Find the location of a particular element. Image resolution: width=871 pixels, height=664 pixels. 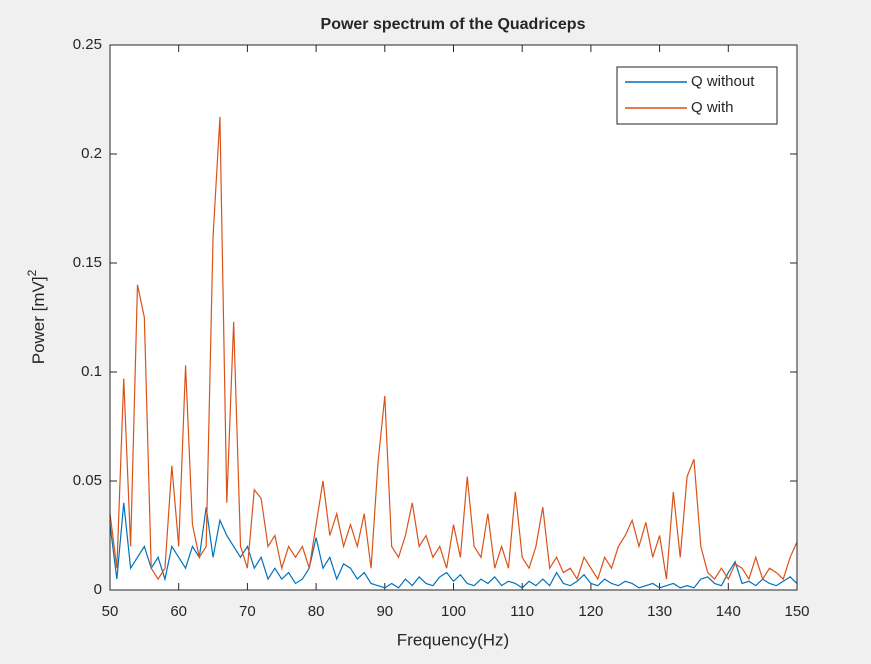

series-line is located at coordinates (453, 545).